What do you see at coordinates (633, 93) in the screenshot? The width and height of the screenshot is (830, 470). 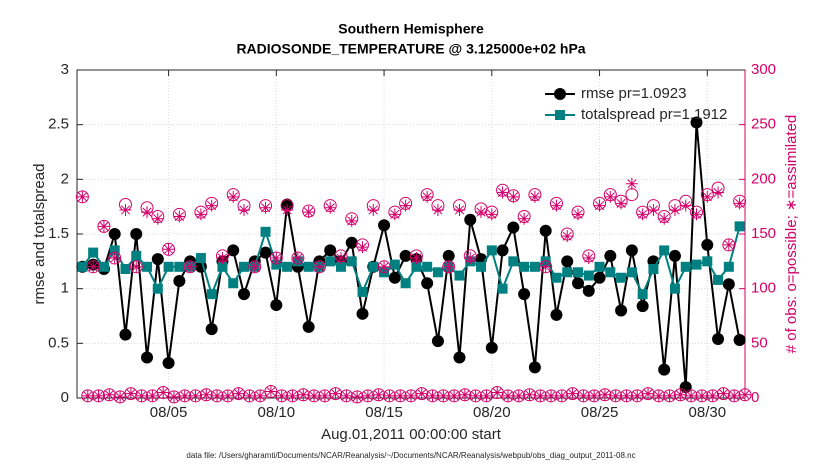 I see `legend-label: rmse pr=1.0923` at bounding box center [633, 93].